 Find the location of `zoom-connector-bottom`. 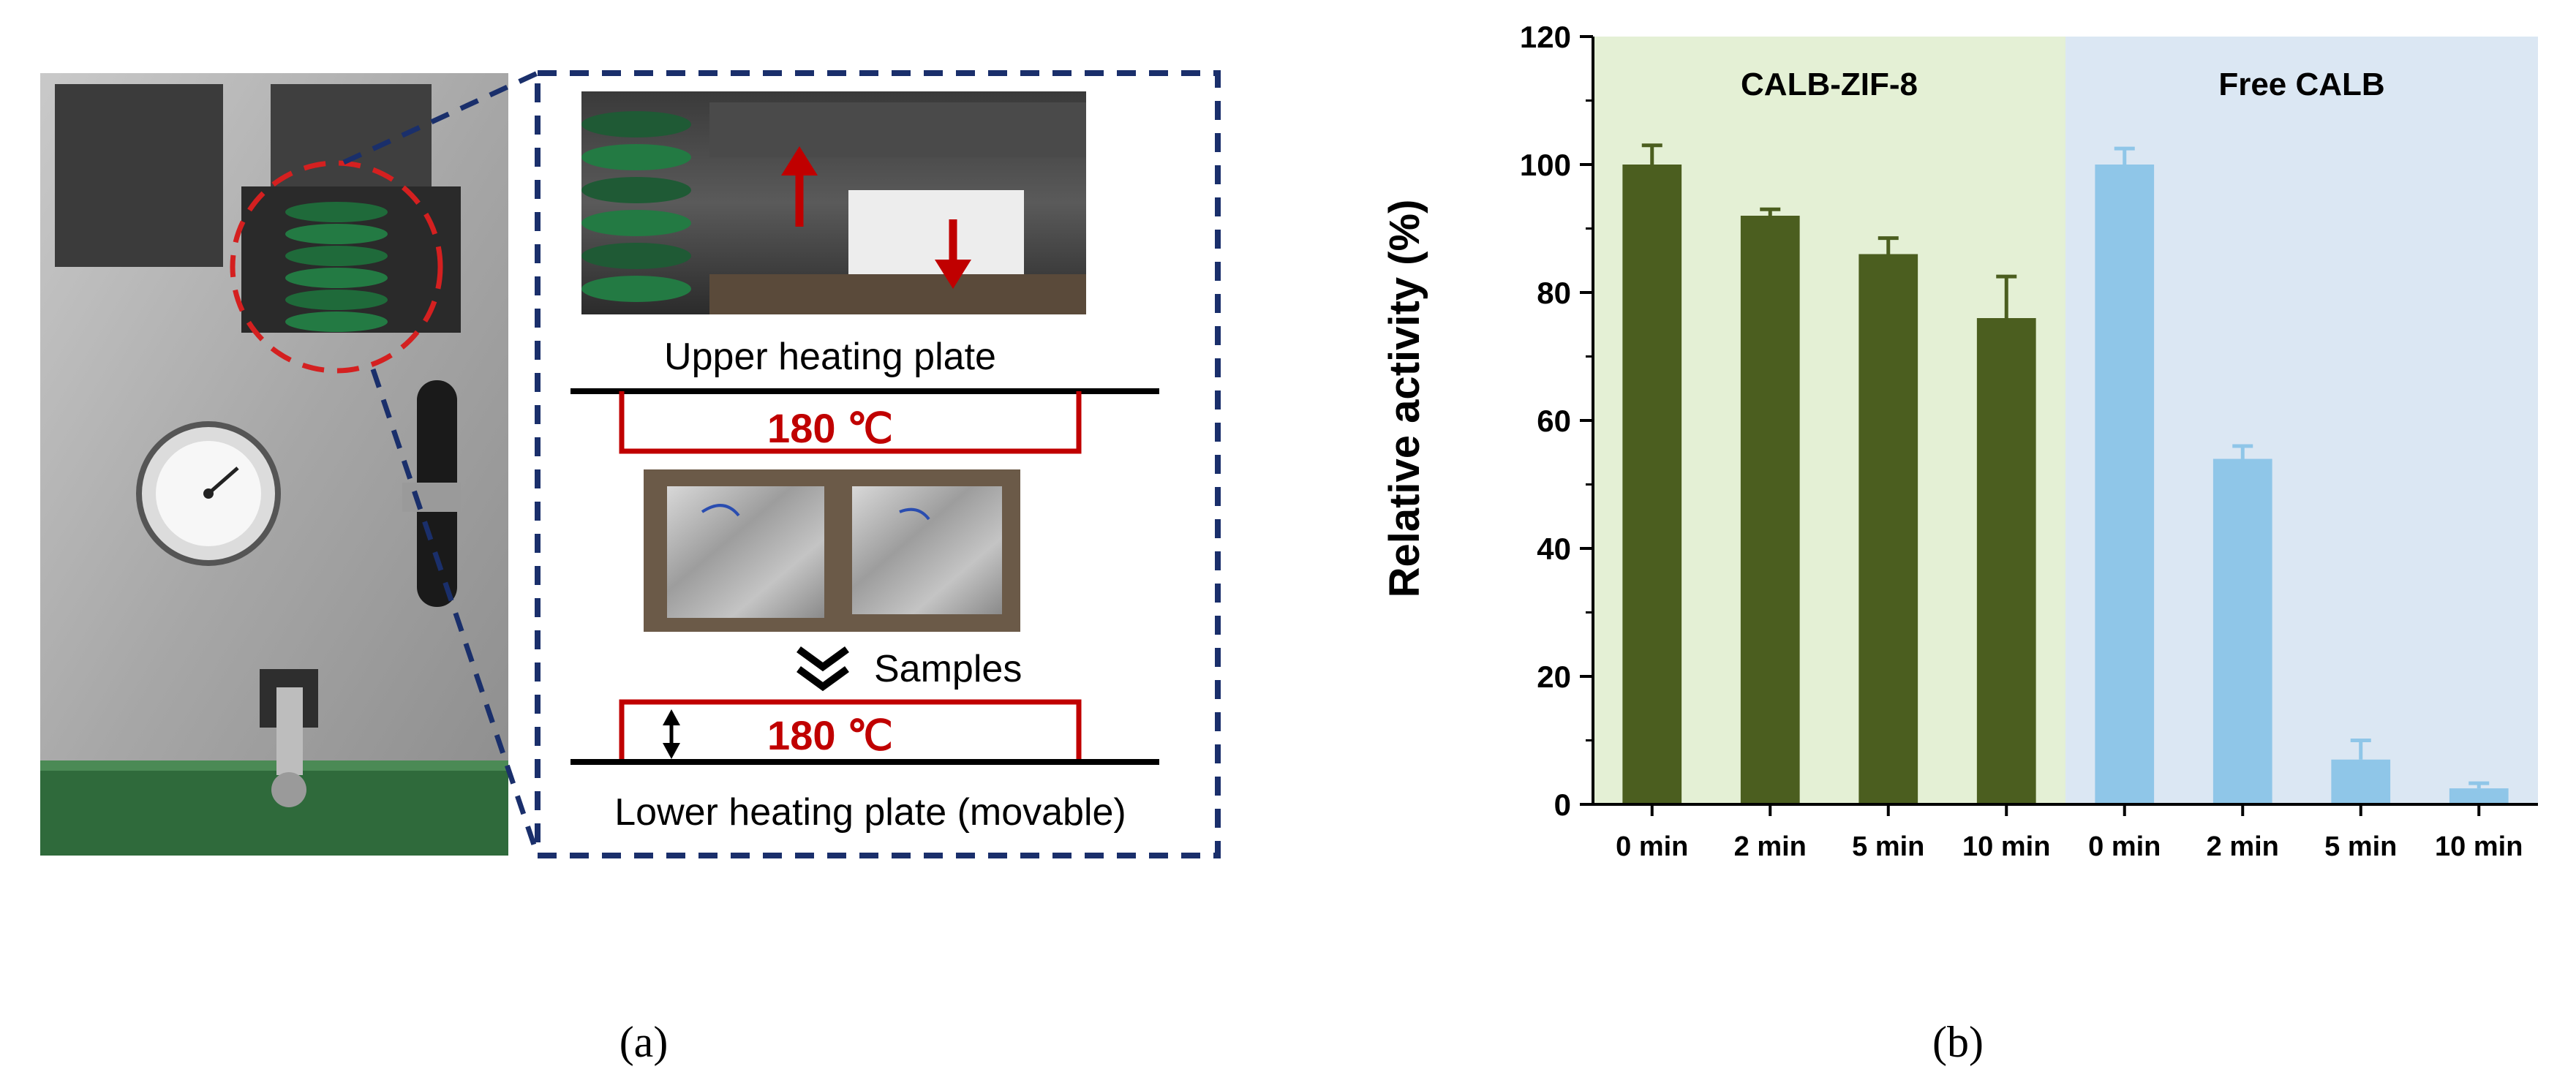

zoom-connector-bottom is located at coordinates (455, 612).